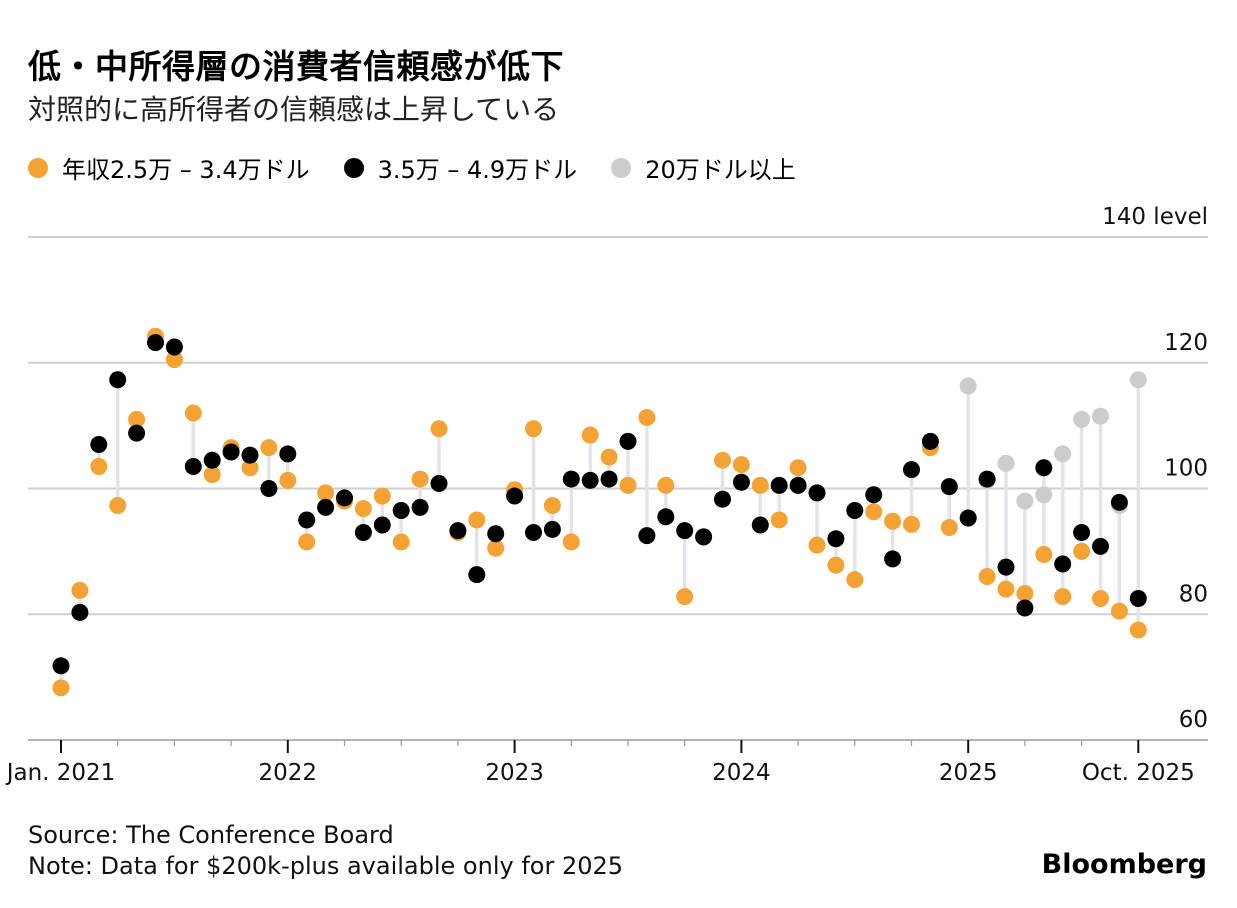 The width and height of the screenshot is (1237, 908). Describe the element at coordinates (296, 66) in the screenshot. I see `chart-title: 低・中所得層の消費者信頼感が低下` at that location.